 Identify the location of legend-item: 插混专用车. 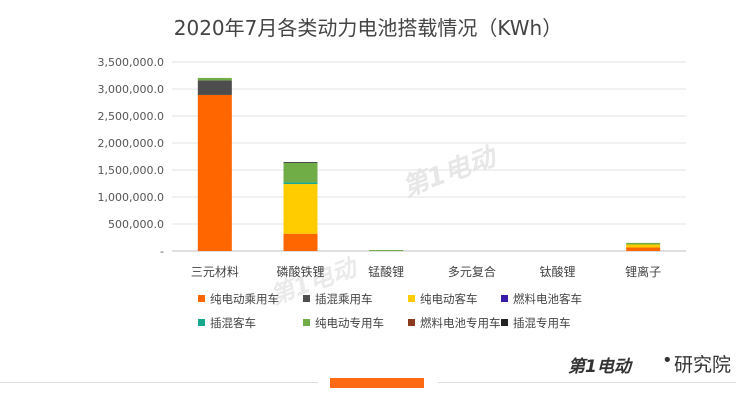
(536, 323).